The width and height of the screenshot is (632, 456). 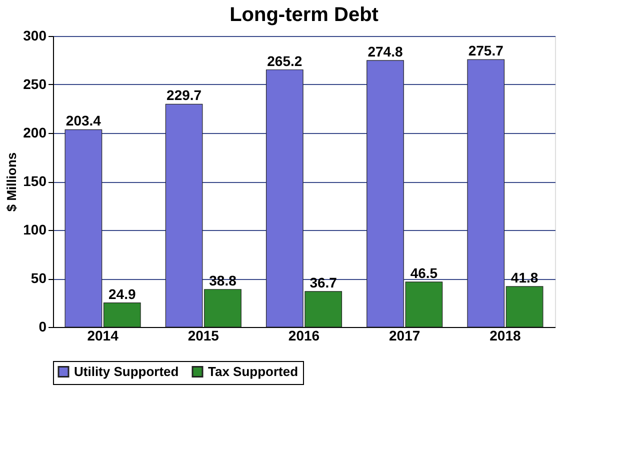 I want to click on data-label: 265.2, so click(x=284, y=60).